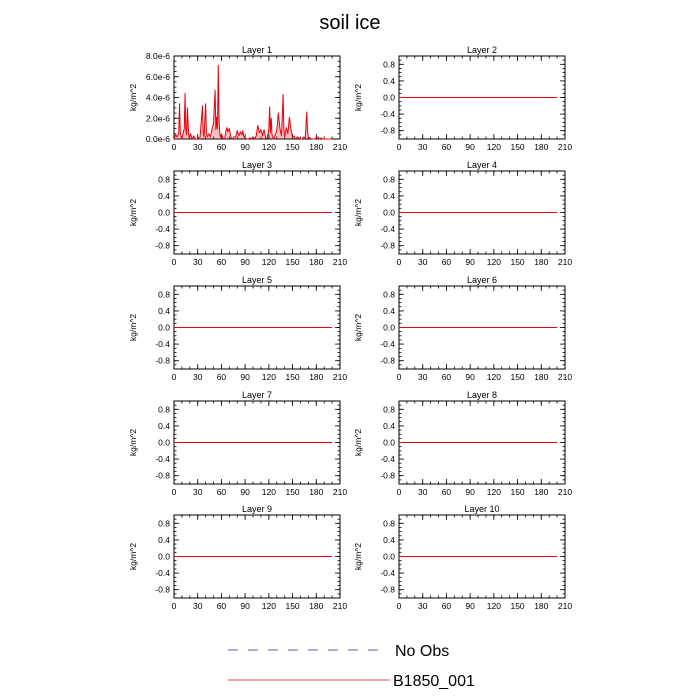  Describe the element at coordinates (482, 50) in the screenshot. I see `panel-title: Layer 2` at that location.